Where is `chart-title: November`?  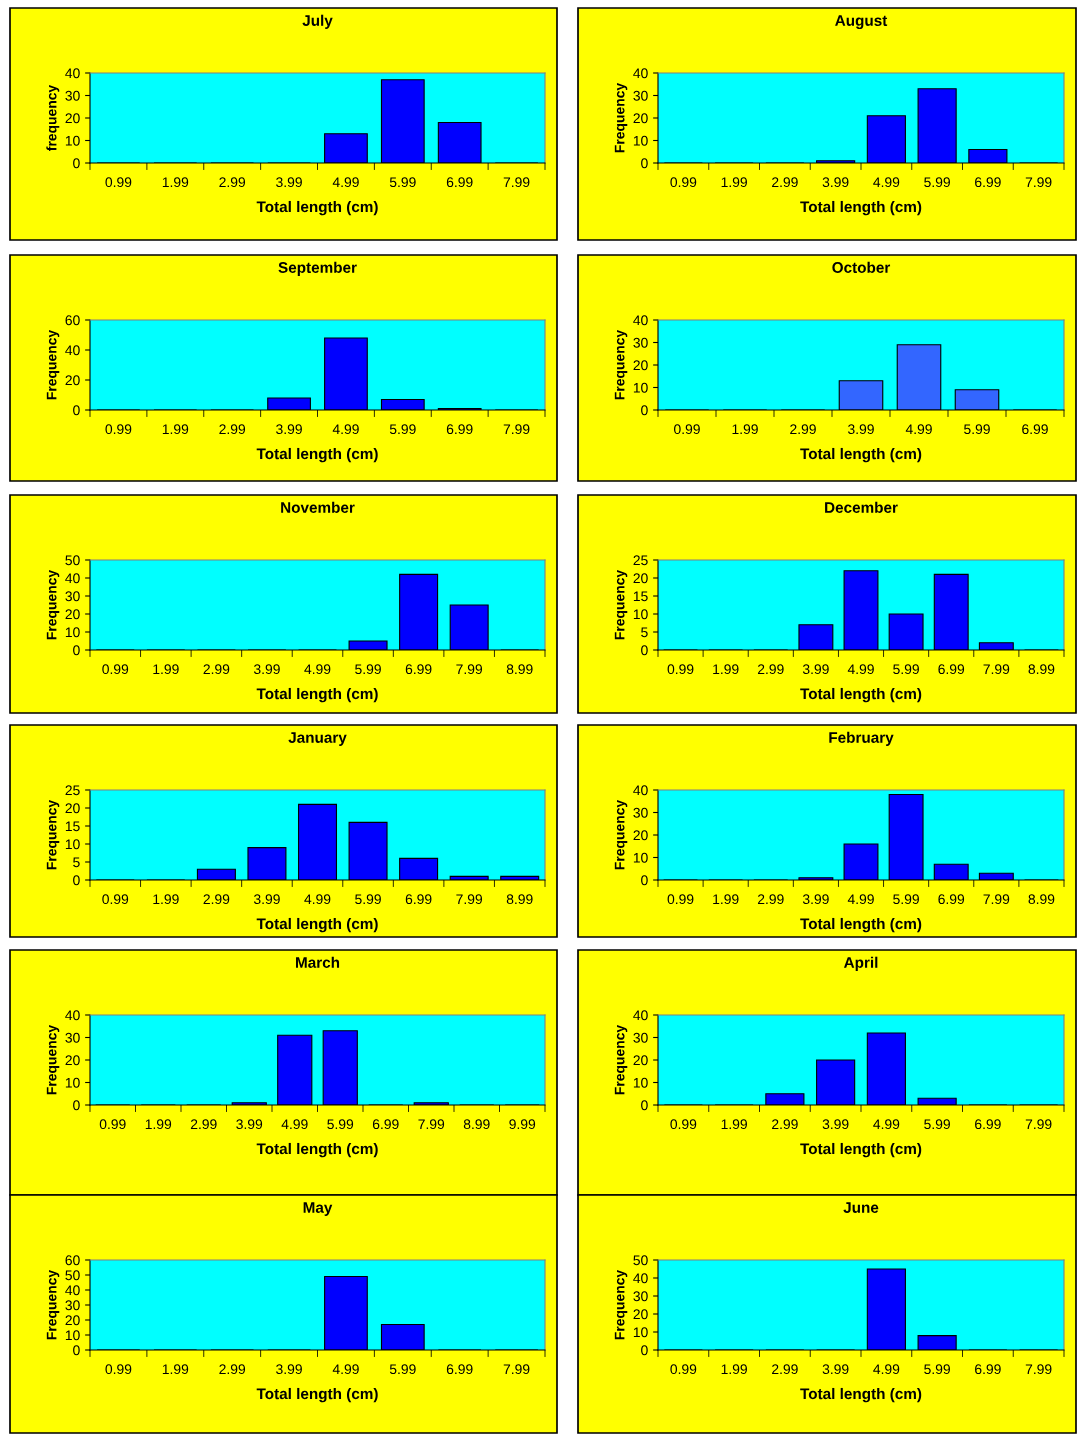
chart-title: November is located at coordinates (318, 507).